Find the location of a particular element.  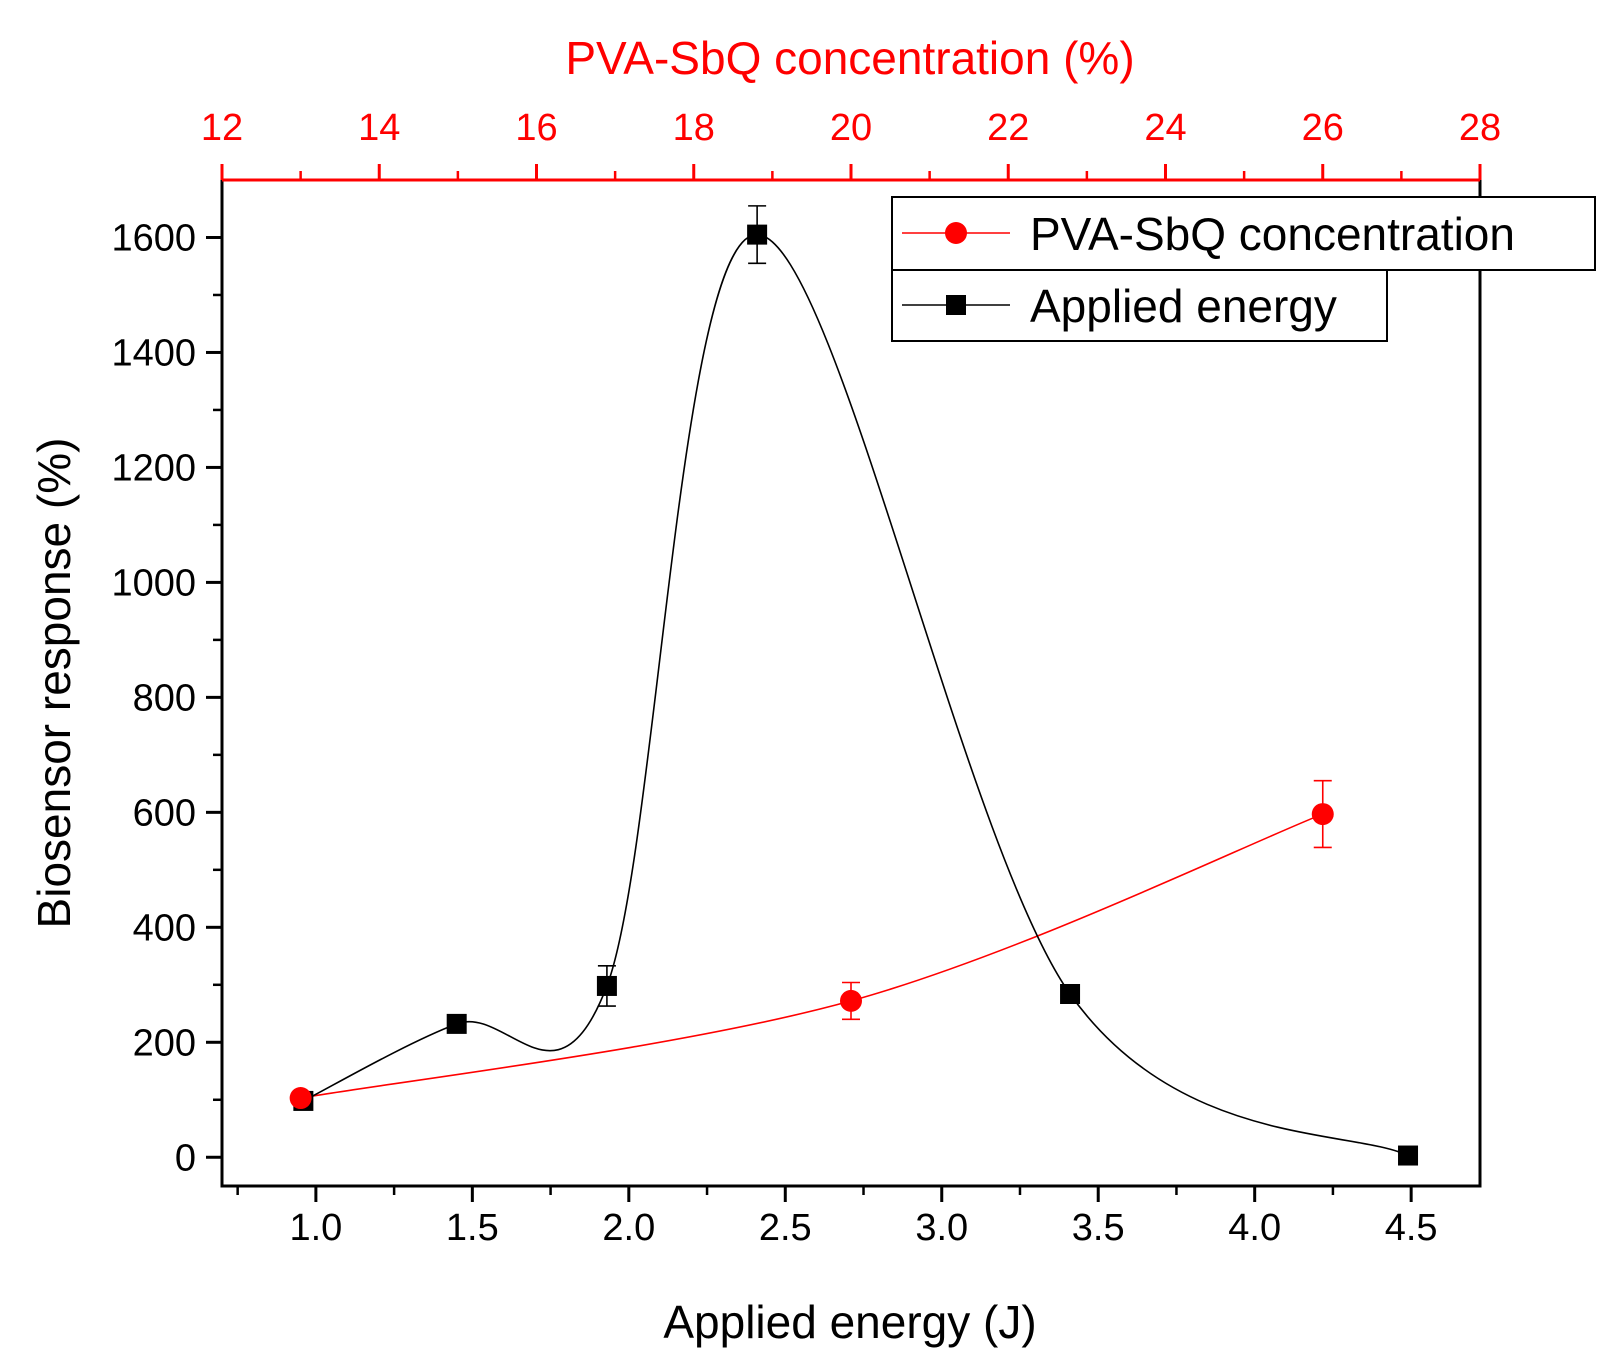

y-axis-title: Biosensor response (%) is located at coordinates (54, 683).